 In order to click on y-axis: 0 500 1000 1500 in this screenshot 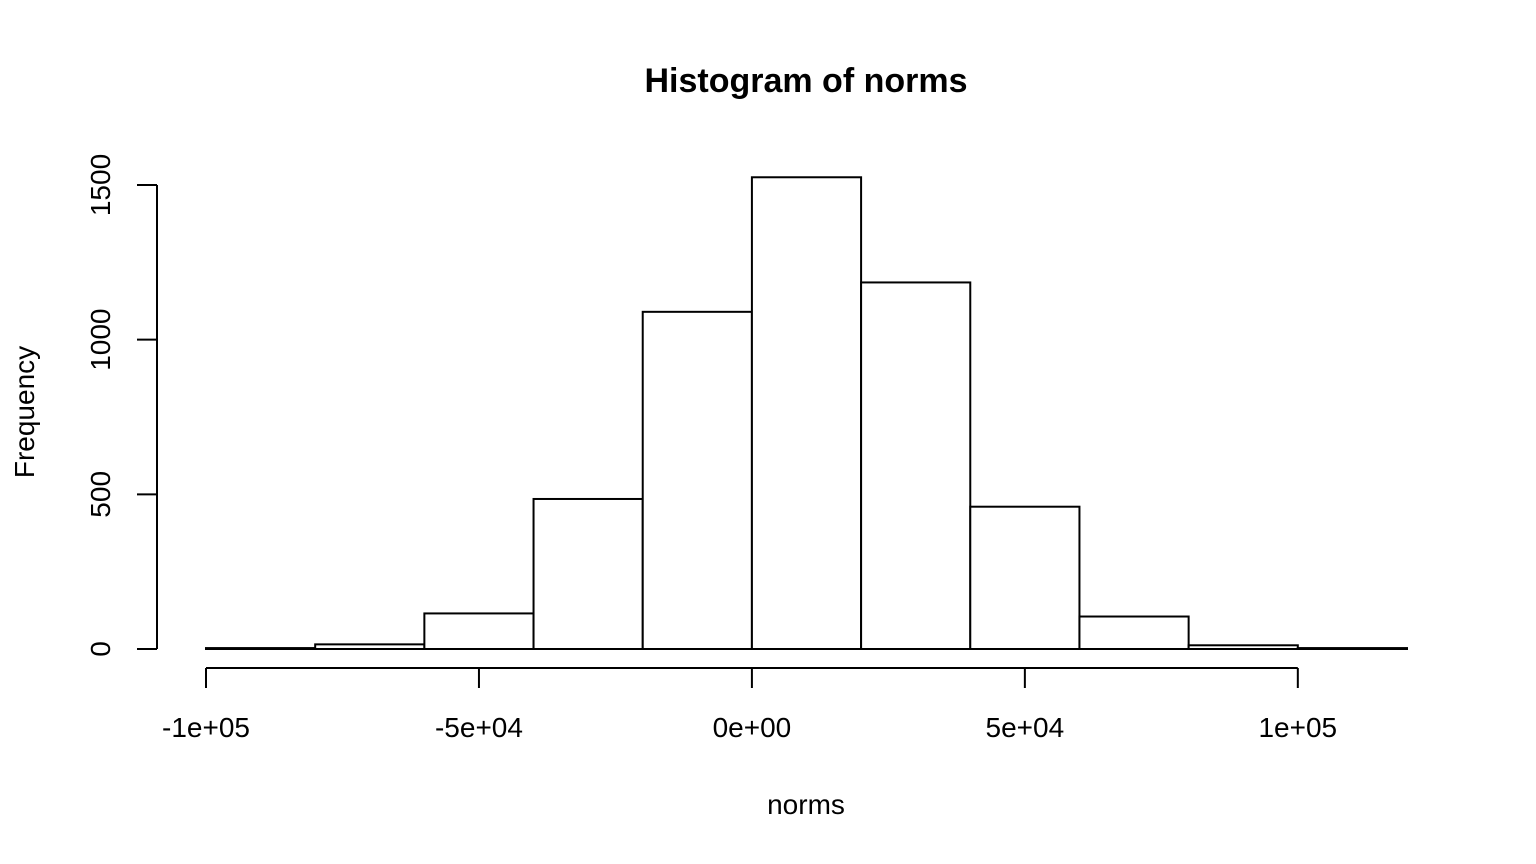, I will do `click(121, 405)`.